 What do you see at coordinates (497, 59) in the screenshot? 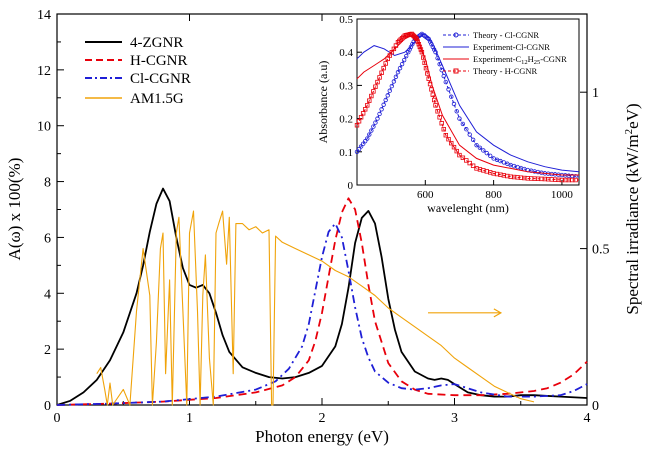
I see `inset-legend-exp-c12-a: Experiment-C` at bounding box center [497, 59].